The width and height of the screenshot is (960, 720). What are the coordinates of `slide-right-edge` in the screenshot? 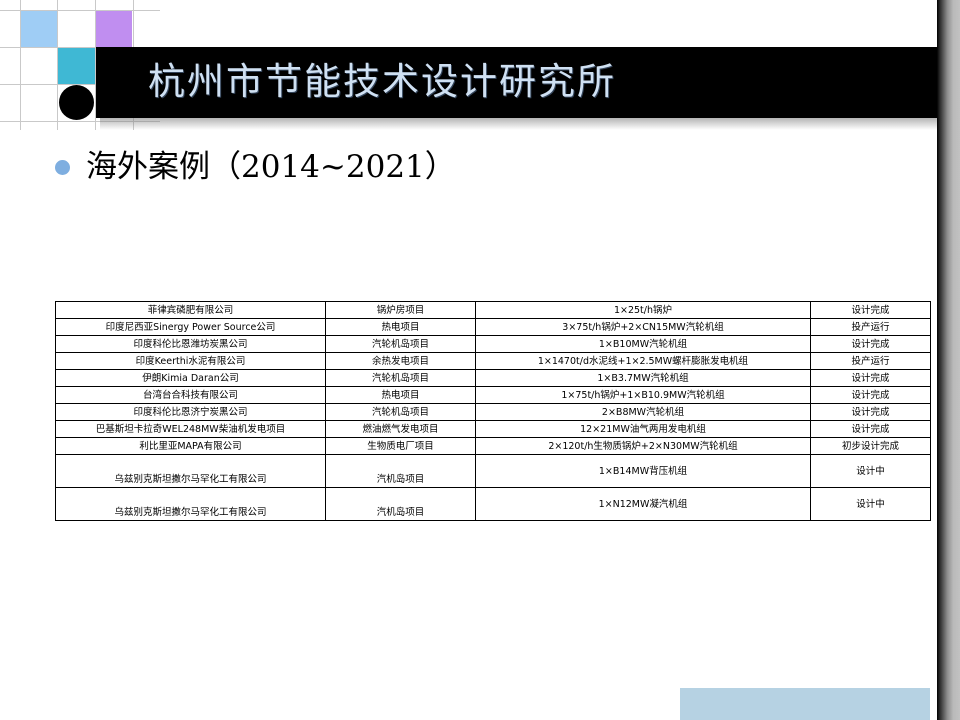 It's located at (948, 360).